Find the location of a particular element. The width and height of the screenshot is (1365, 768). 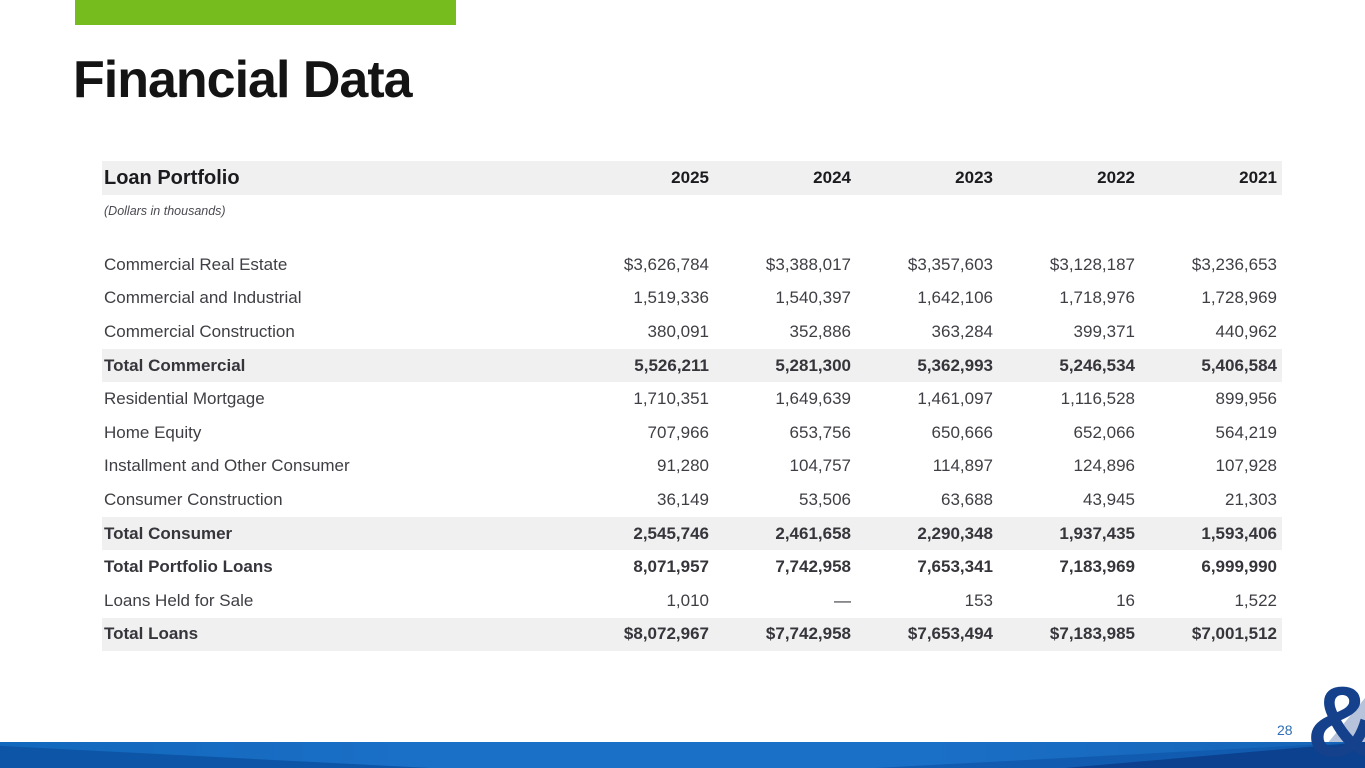

footer-wave is located at coordinates (682, 755).